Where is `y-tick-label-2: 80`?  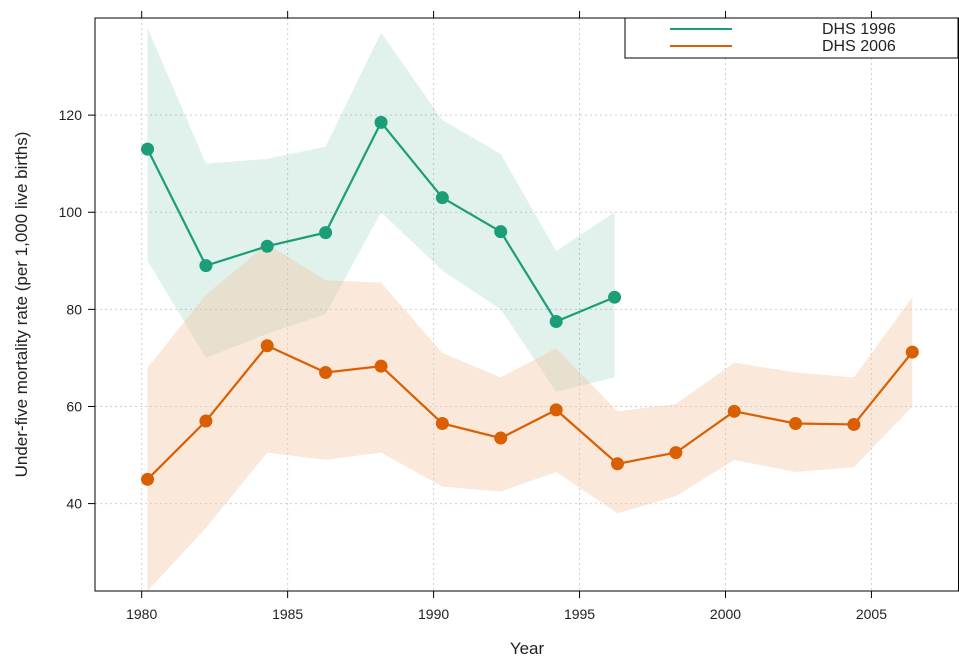
y-tick-label-2: 80 is located at coordinates (74, 309).